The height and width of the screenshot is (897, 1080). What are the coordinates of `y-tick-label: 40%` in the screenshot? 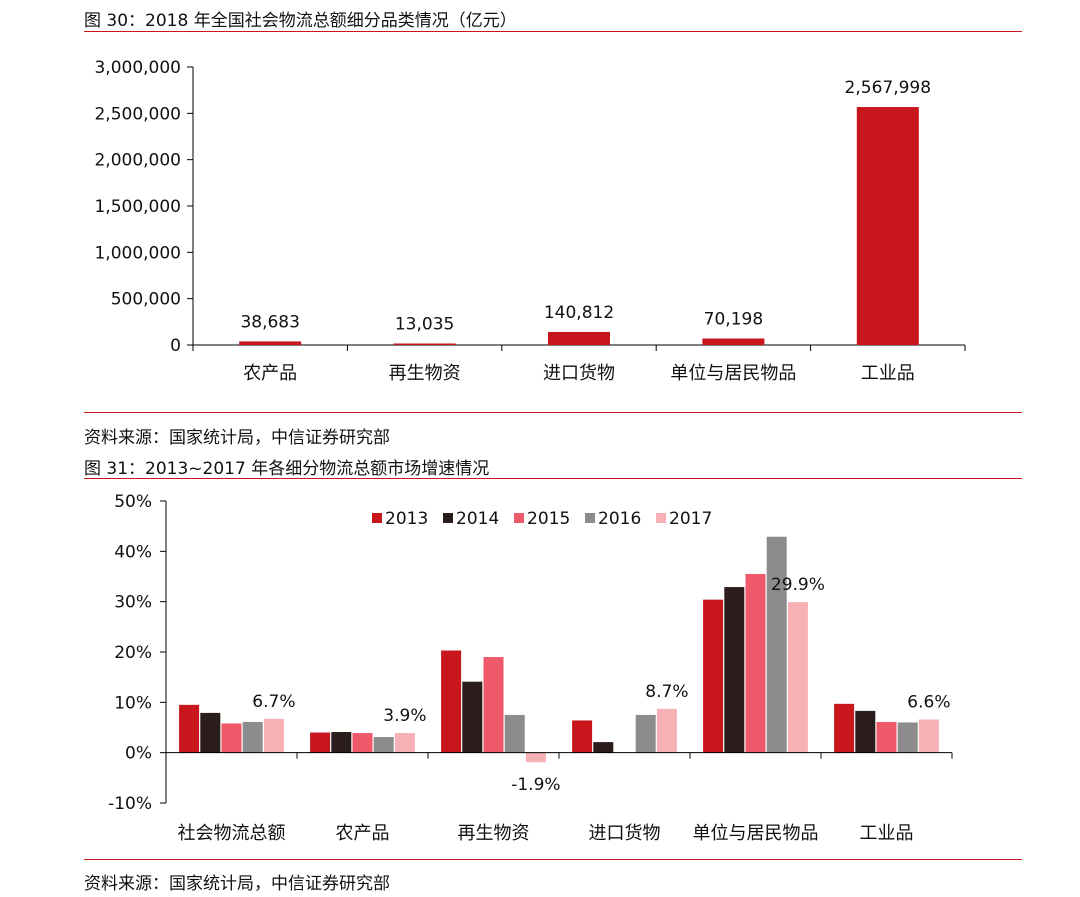 It's located at (133, 552).